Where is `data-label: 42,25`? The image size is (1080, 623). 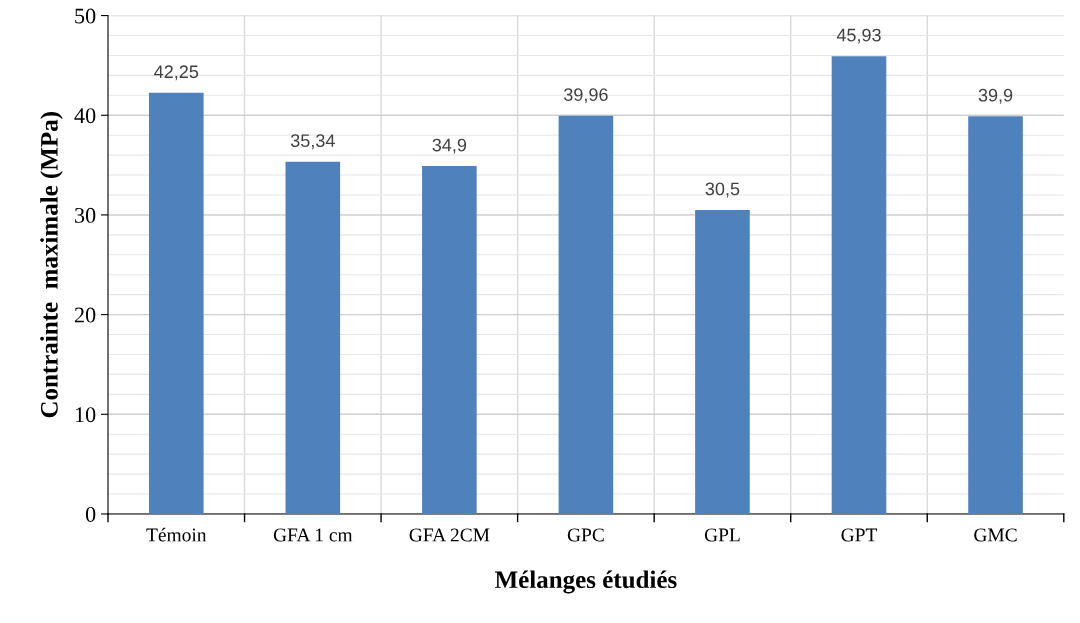
data-label: 42,25 is located at coordinates (176, 73).